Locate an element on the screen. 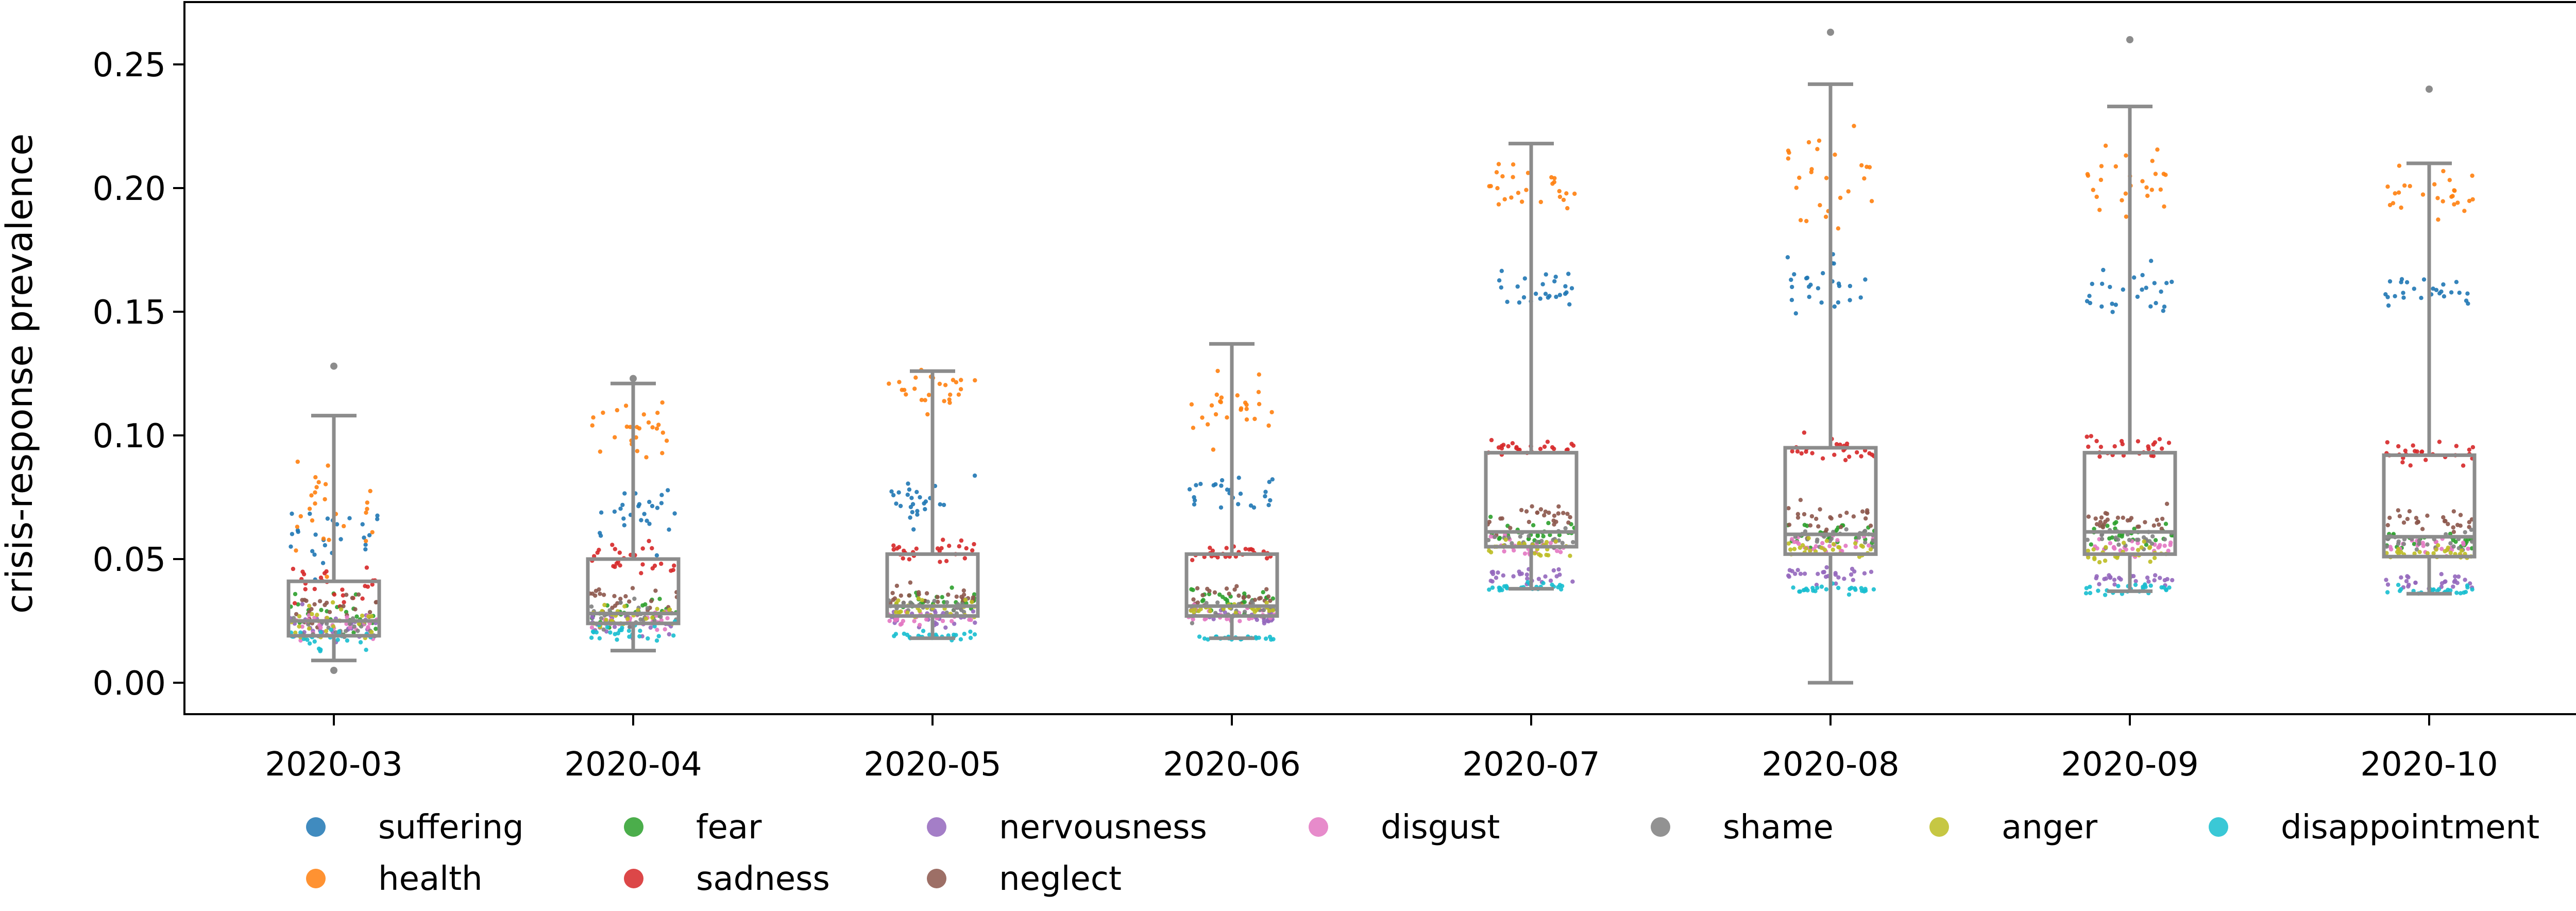 The height and width of the screenshot is (911, 2576). legend-label: disappointment is located at coordinates (2410, 827).